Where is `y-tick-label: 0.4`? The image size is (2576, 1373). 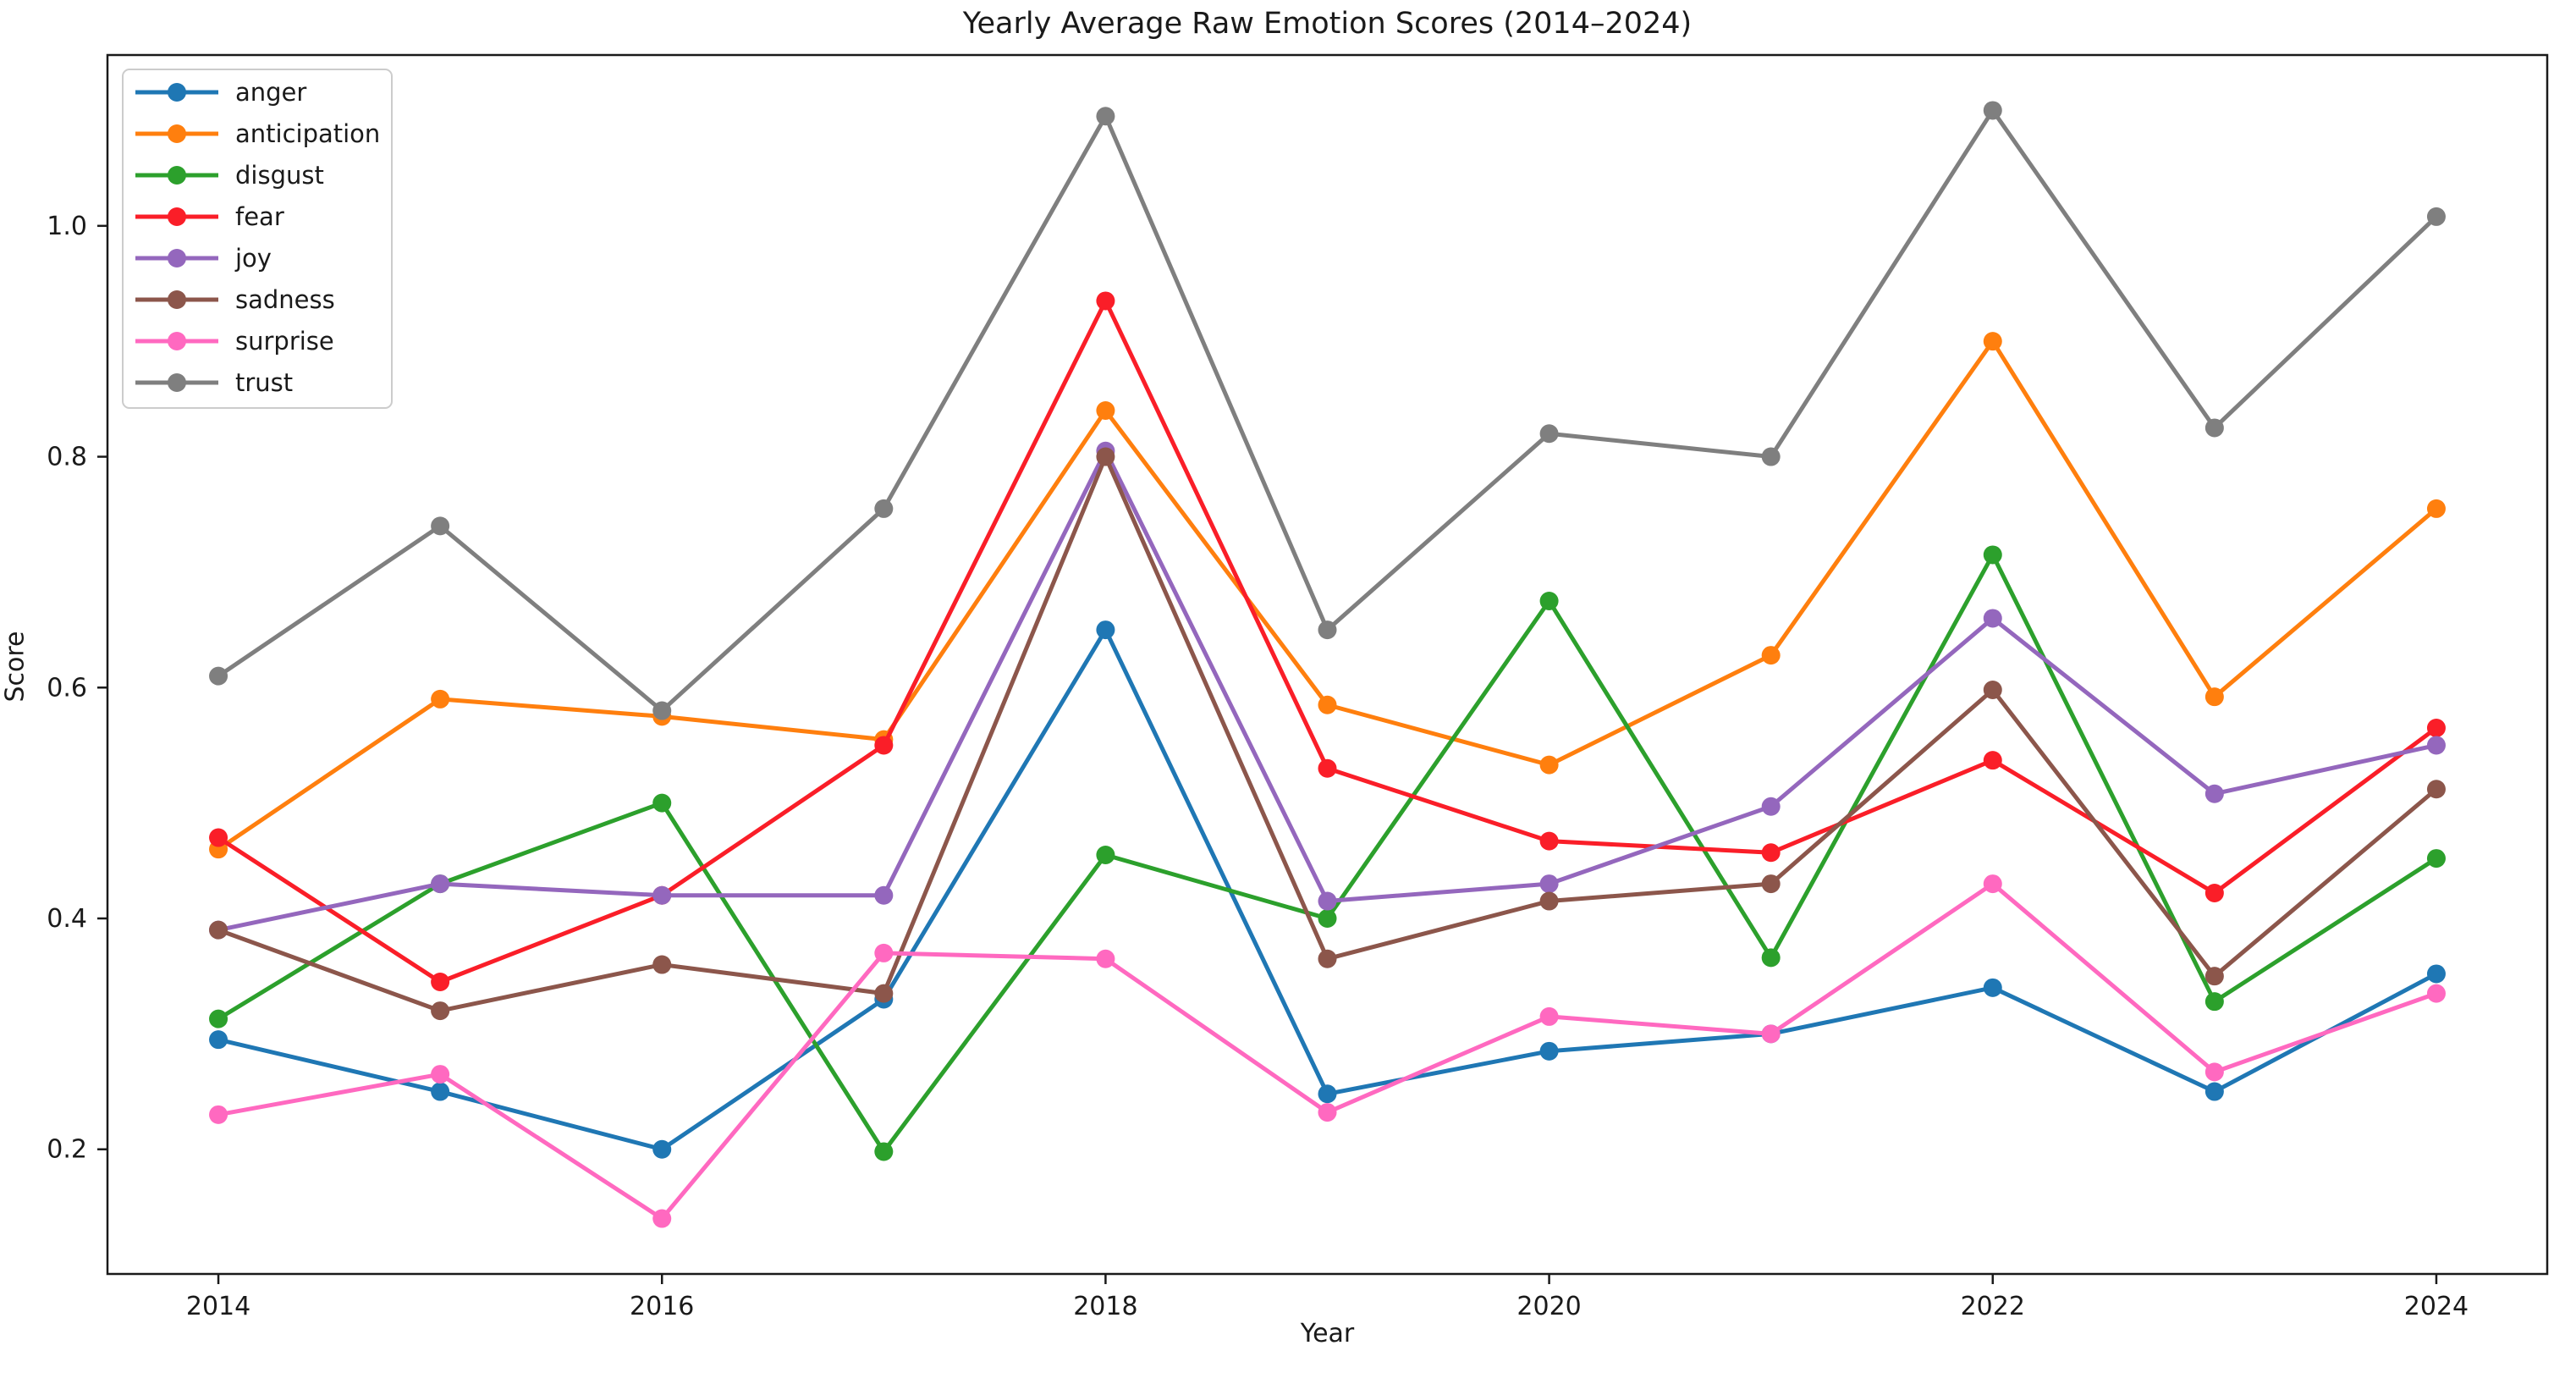 y-tick-label: 0.4 is located at coordinates (67, 919).